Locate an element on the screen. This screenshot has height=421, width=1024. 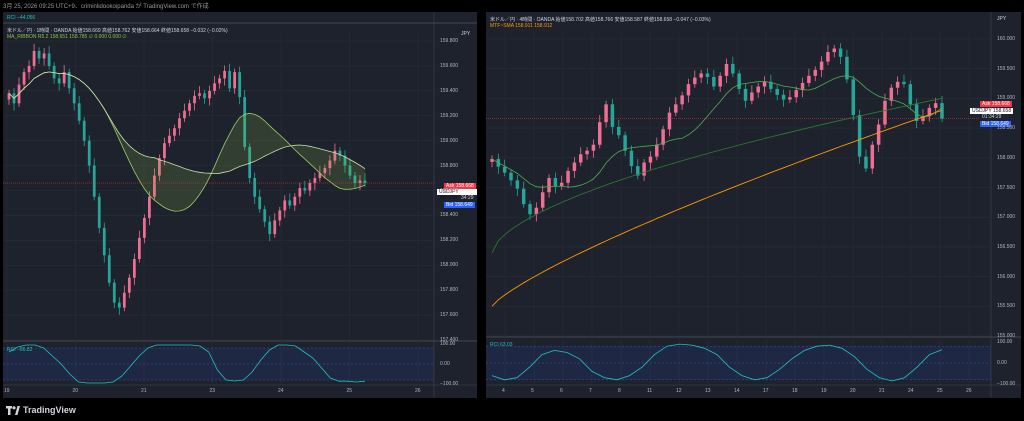
right-time-tick: 14 is located at coordinates (737, 391).